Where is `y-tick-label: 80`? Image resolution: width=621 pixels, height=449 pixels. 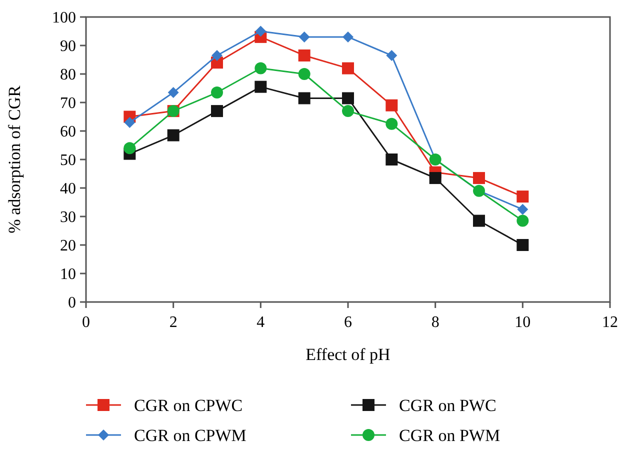 y-tick-label: 80 is located at coordinates (68, 75).